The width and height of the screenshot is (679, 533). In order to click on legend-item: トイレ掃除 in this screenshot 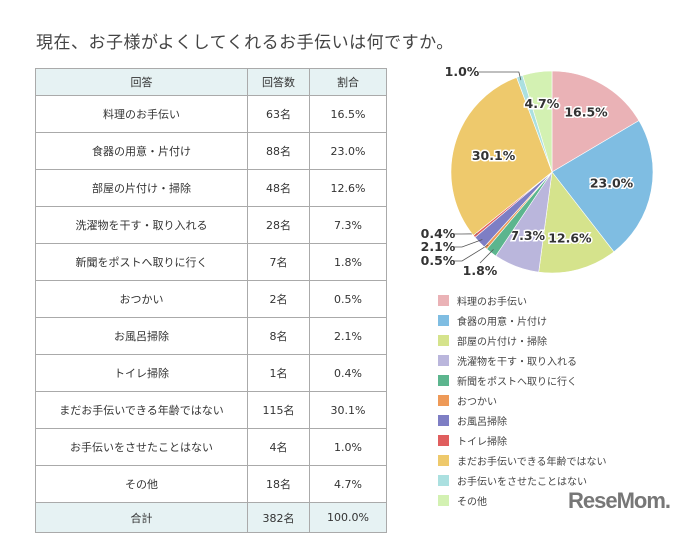, I will do `click(522, 440)`.